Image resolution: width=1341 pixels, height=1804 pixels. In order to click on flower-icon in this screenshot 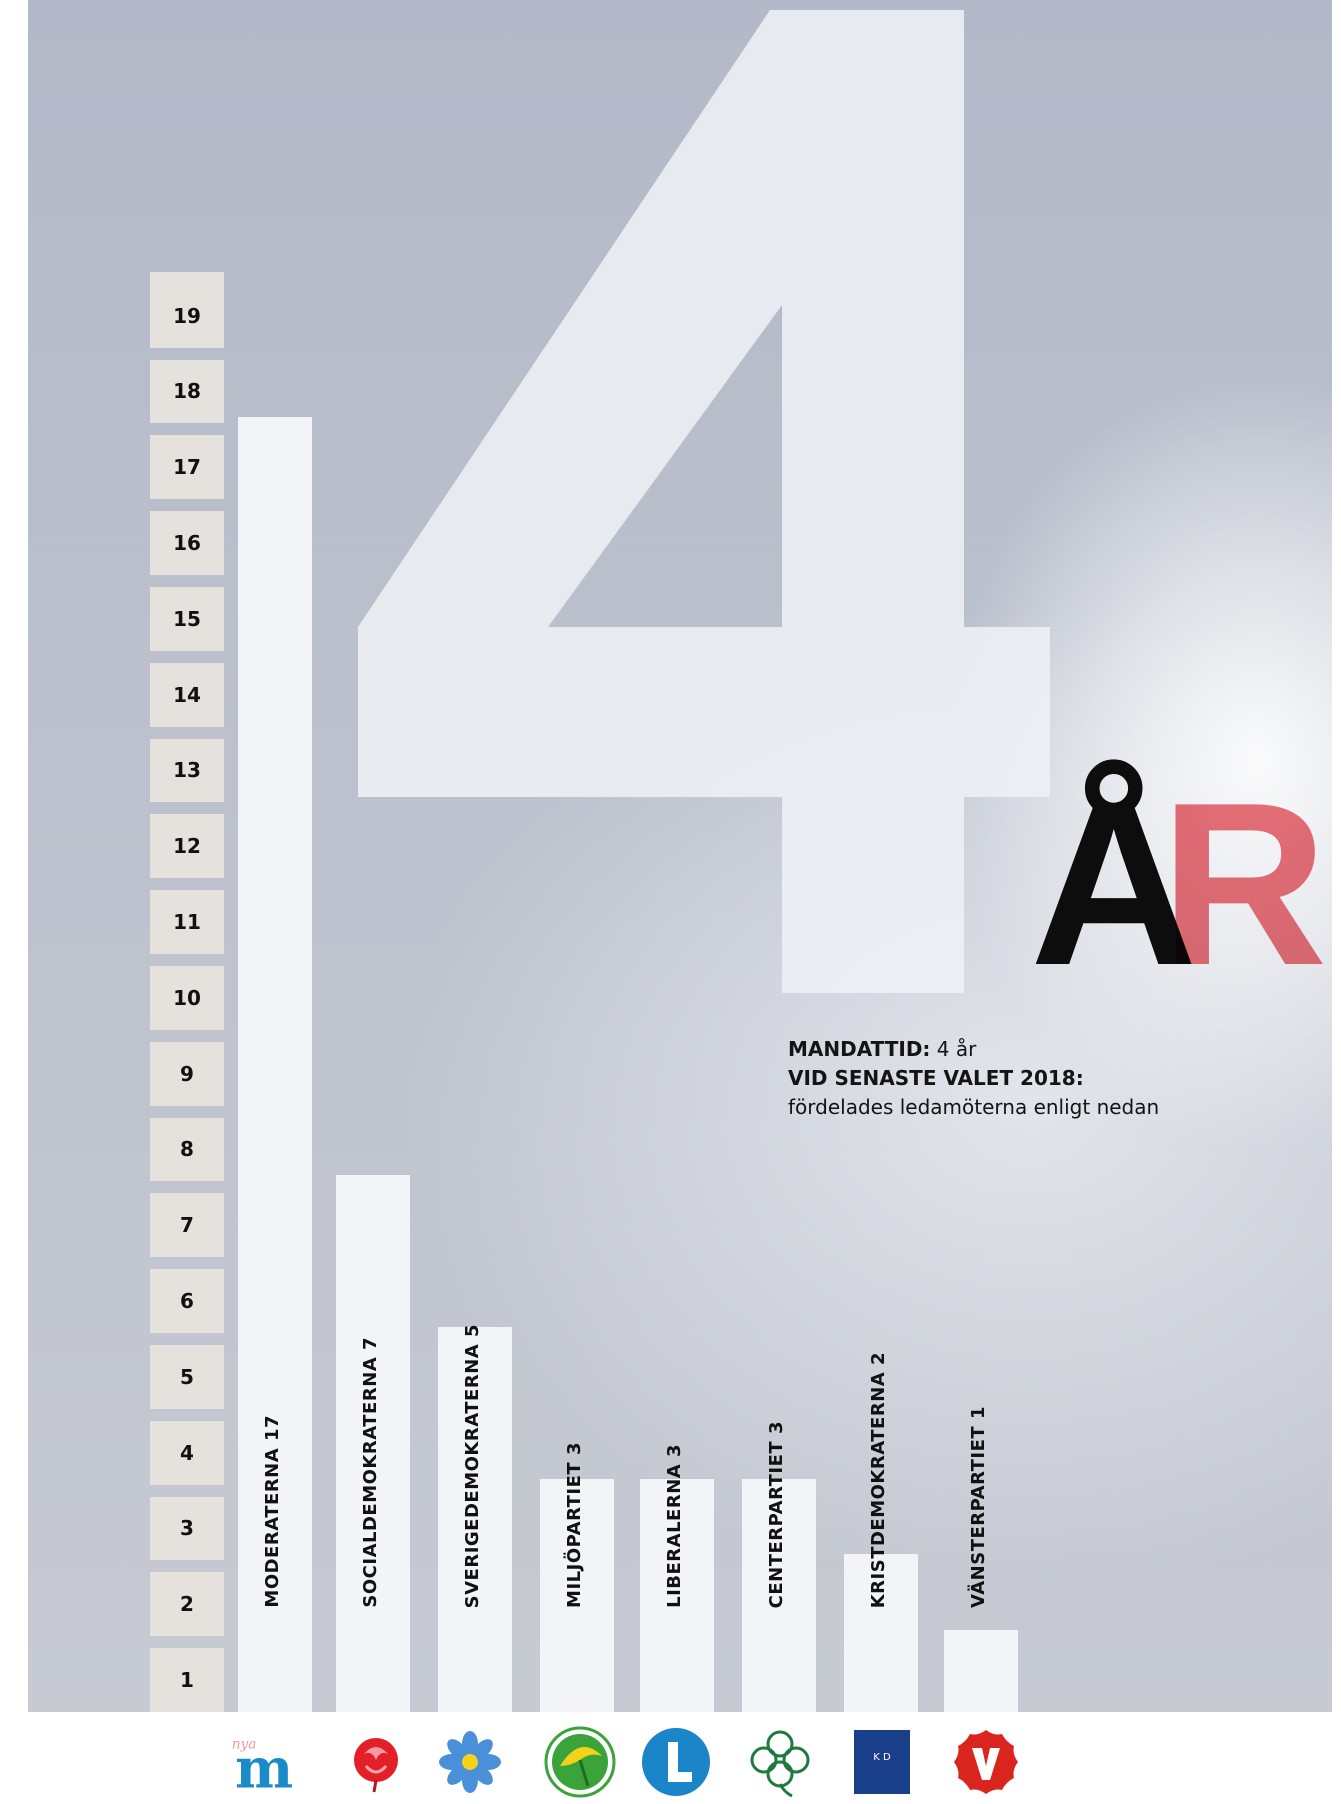, I will do `click(470, 1762)`.